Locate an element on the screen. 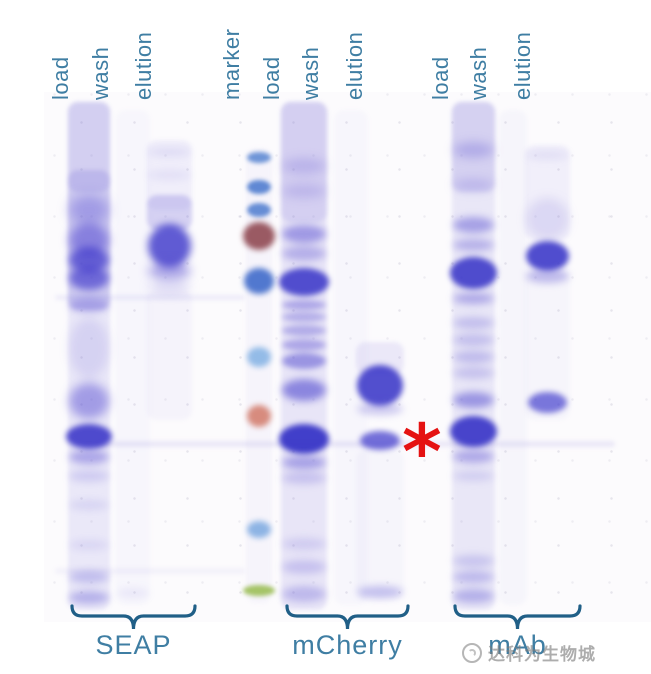 This screenshot has height=674, width=651. group-brace-SEAP is located at coordinates (133, 617).